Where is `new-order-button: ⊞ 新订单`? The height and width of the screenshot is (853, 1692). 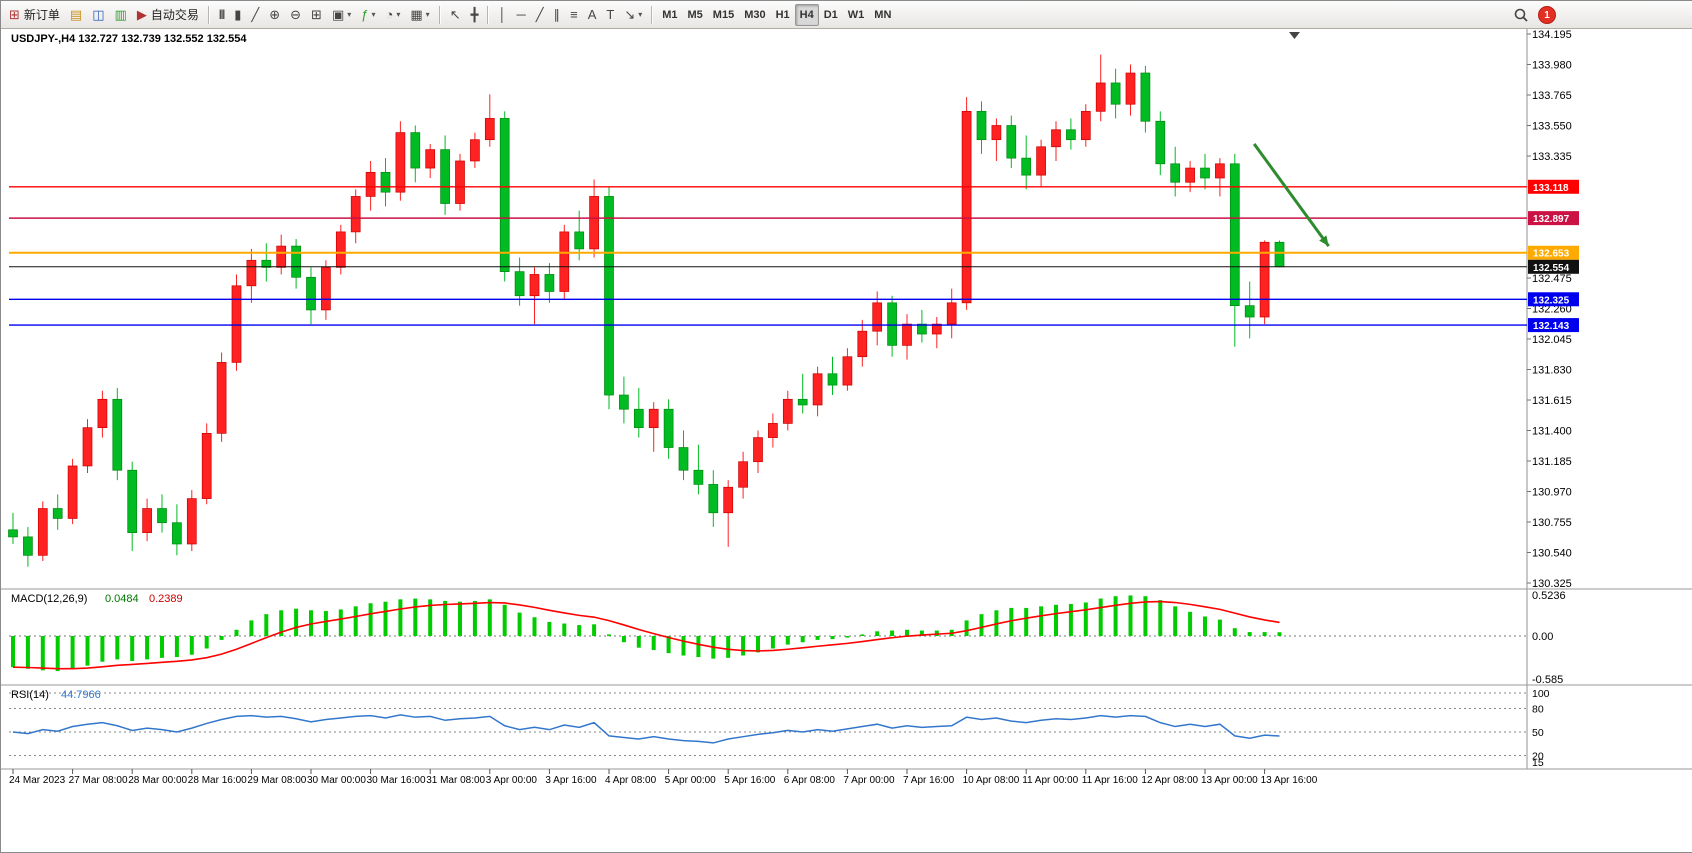
new-order-button: ⊞ 新订单 is located at coordinates (34, 15).